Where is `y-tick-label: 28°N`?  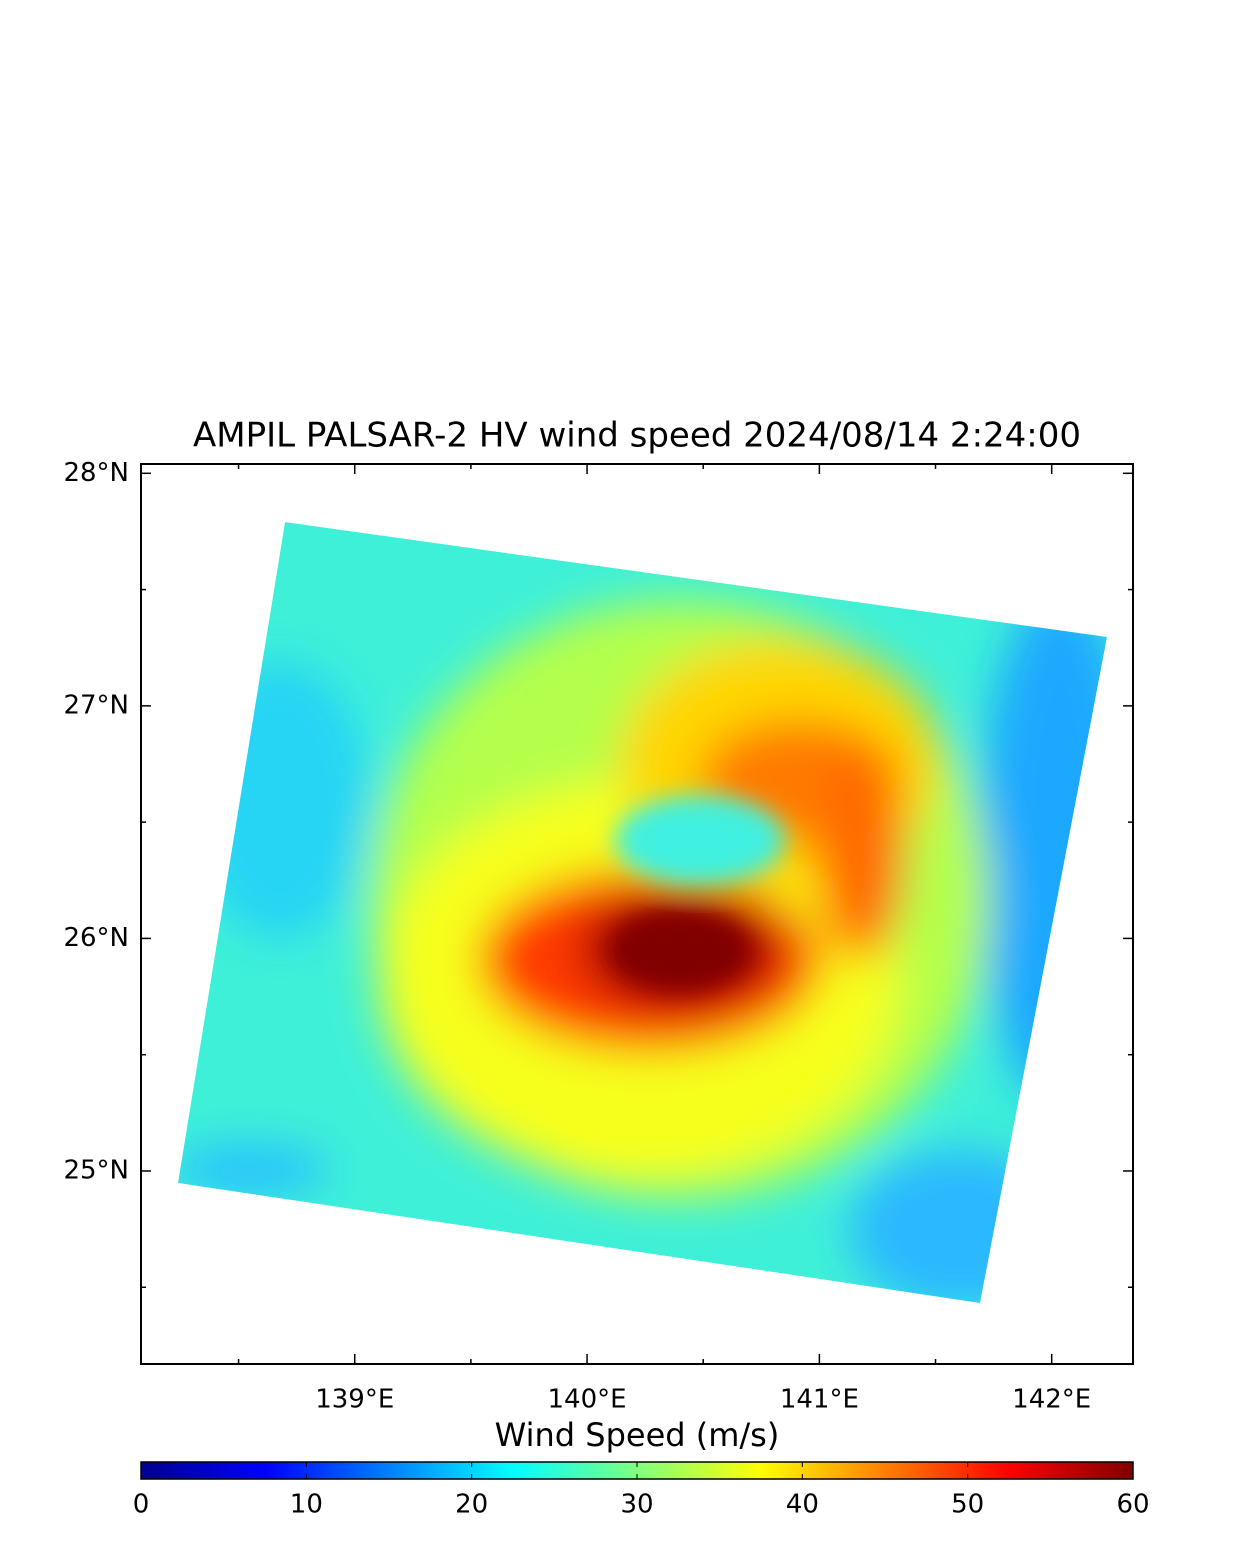 y-tick-label: 28°N is located at coordinates (96, 473).